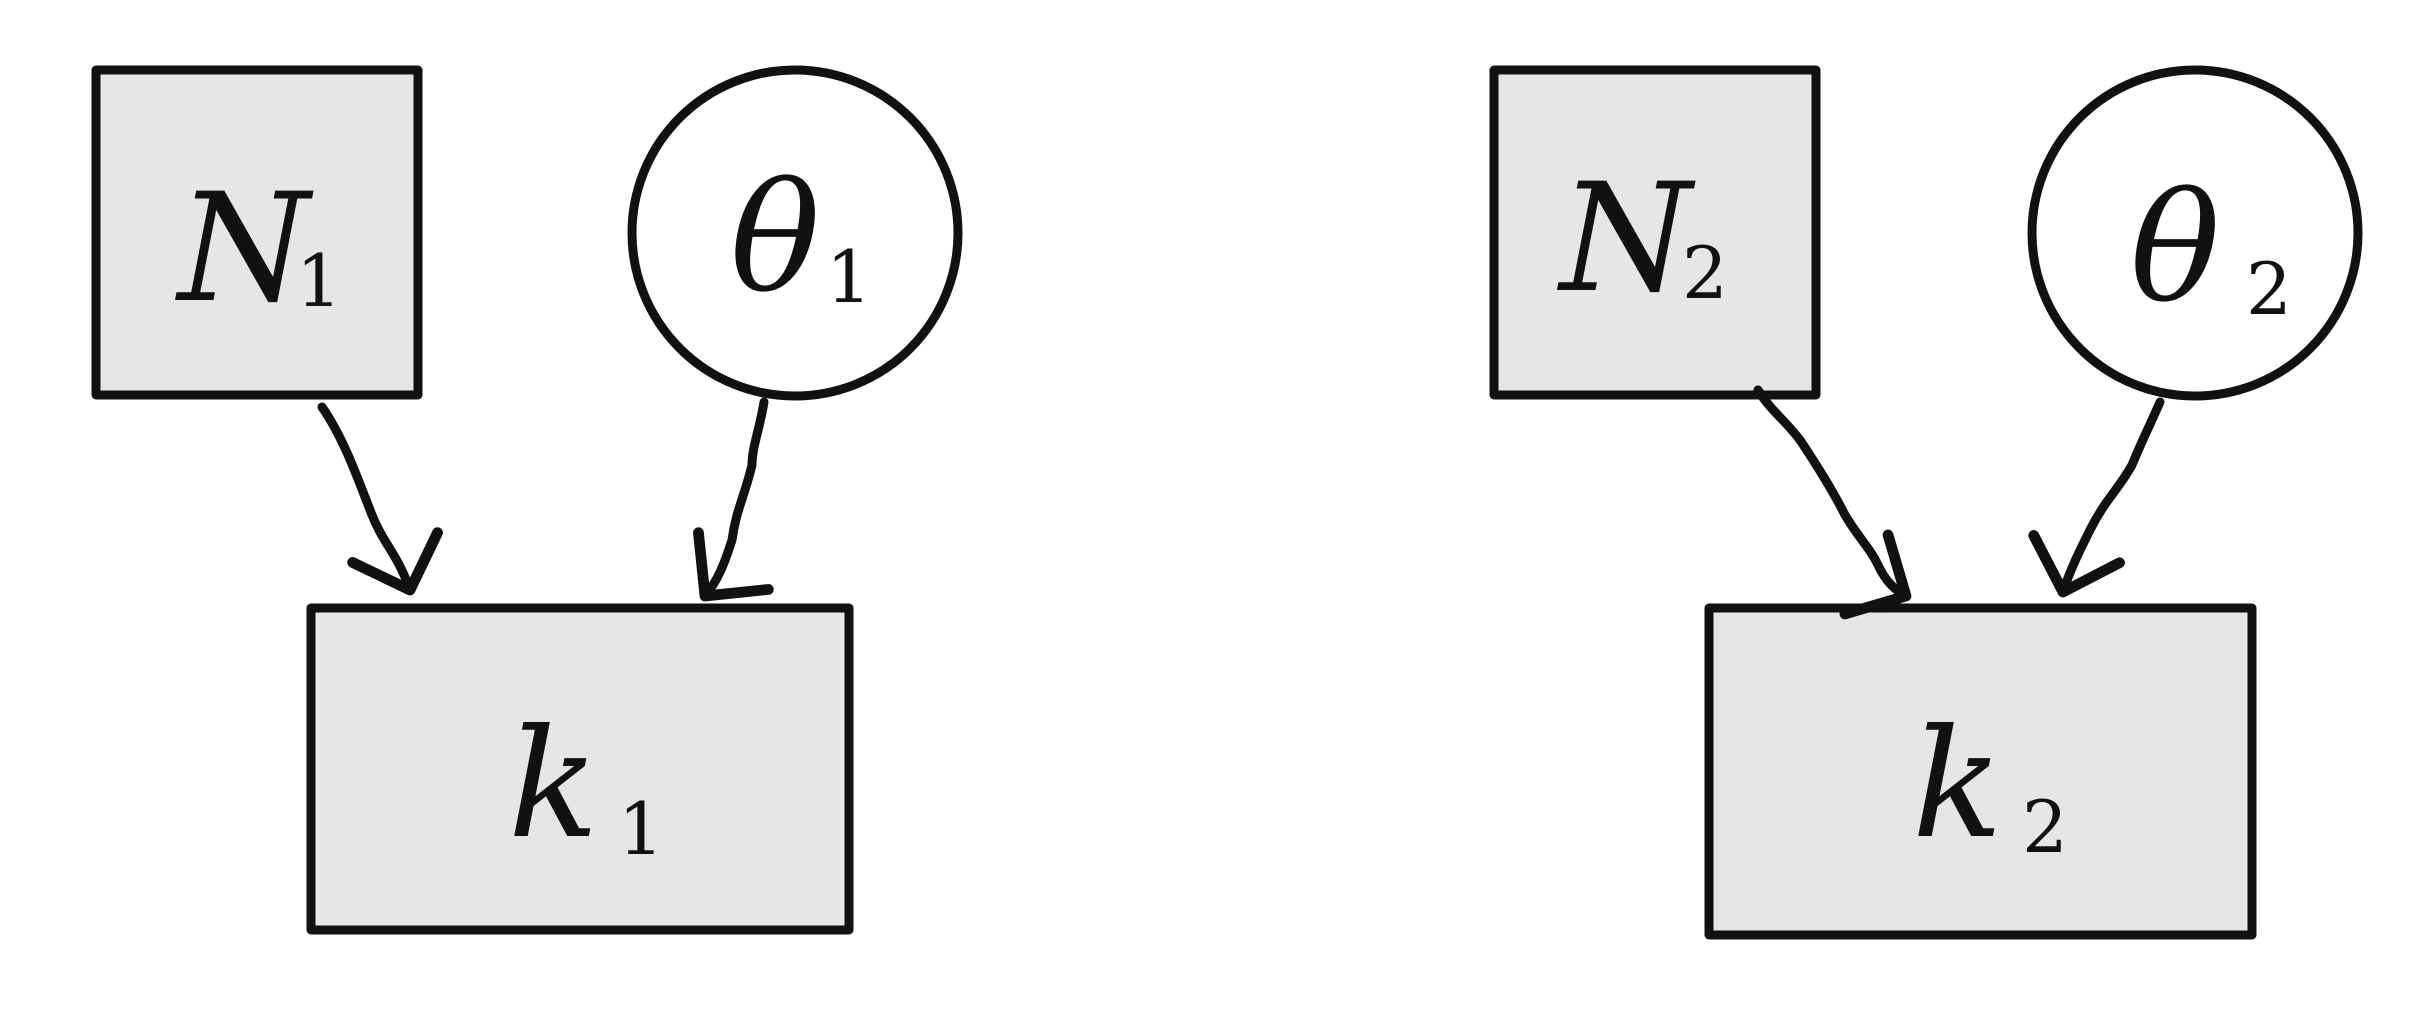 The image size is (2423, 1017). Describe the element at coordinates (849, 277) in the screenshot. I see `node-theta1-subscript: 1` at that location.